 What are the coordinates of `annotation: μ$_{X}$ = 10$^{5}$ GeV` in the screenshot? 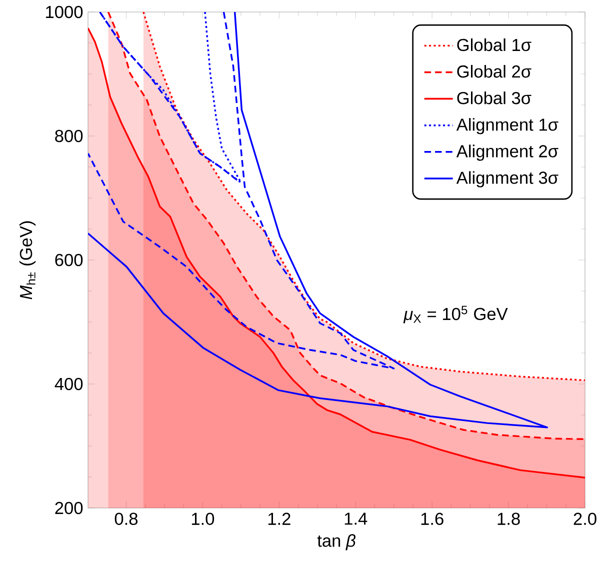 It's located at (455, 315).